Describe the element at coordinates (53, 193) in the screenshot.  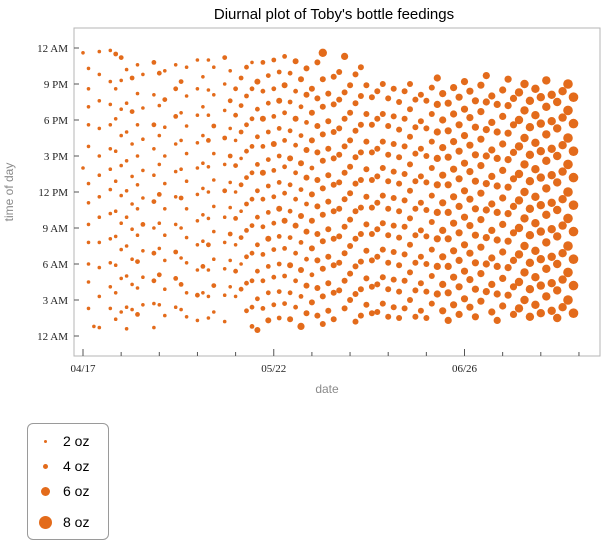
I see `y-tick-label: 12 PM` at that location.